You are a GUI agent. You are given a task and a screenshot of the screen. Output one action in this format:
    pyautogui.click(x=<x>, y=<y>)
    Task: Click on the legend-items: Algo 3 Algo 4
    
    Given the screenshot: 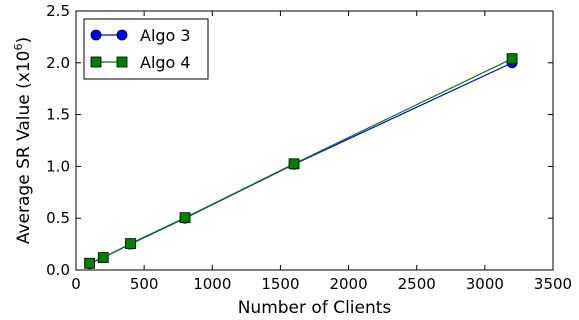 What is the action you would take?
    pyautogui.click(x=140, y=49)
    